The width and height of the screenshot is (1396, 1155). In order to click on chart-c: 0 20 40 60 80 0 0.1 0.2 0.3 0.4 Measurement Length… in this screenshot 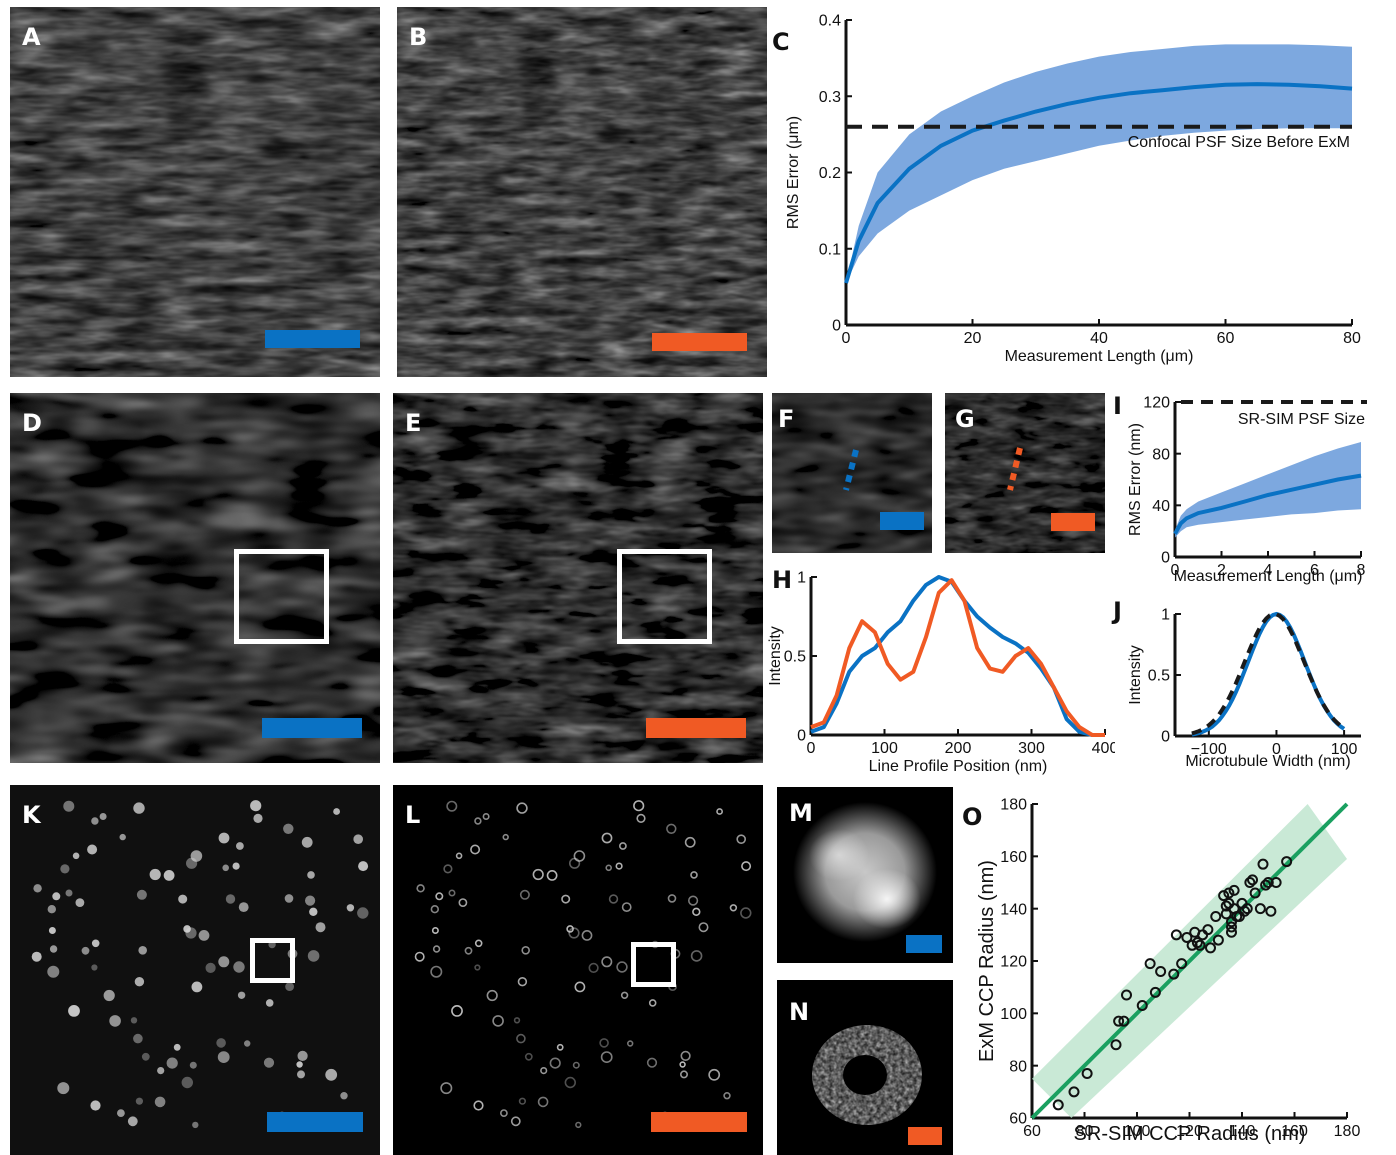, I will do `click(1073, 189)`.